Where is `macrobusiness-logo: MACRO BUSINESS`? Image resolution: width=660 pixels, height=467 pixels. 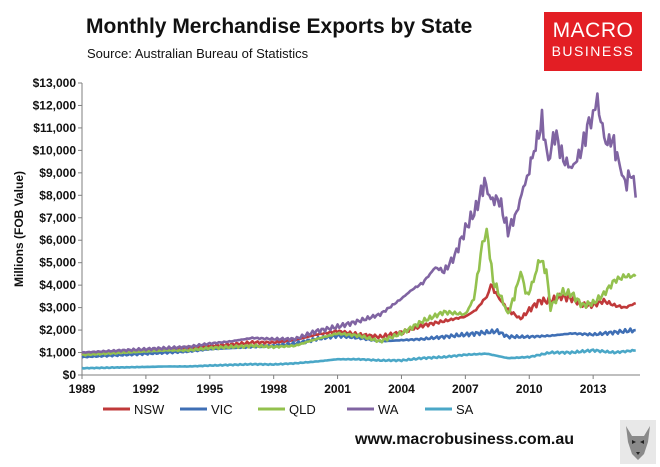
macrobusiness-logo: MACRO BUSINESS is located at coordinates (593, 41).